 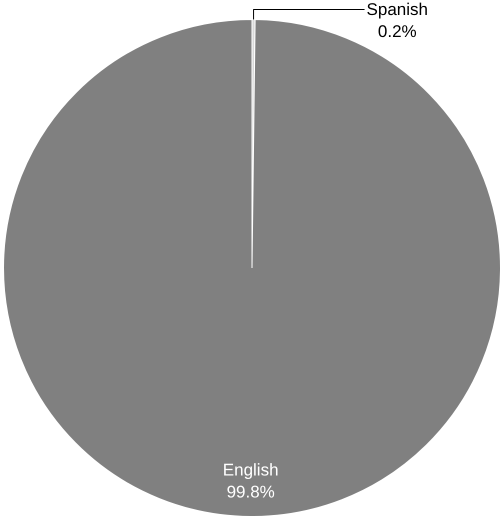 What do you see at coordinates (250, 492) in the screenshot?
I see `data-label: 99.8%` at bounding box center [250, 492].